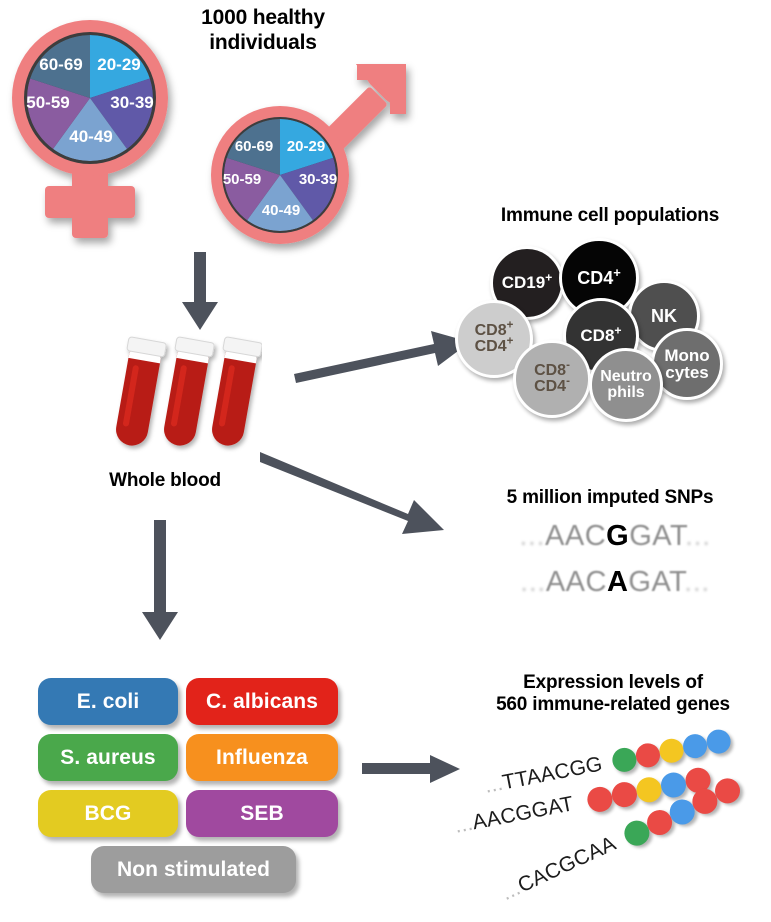  What do you see at coordinates (552, 369) in the screenshot?
I see `immune-cell-label: CD8-` at bounding box center [552, 369].